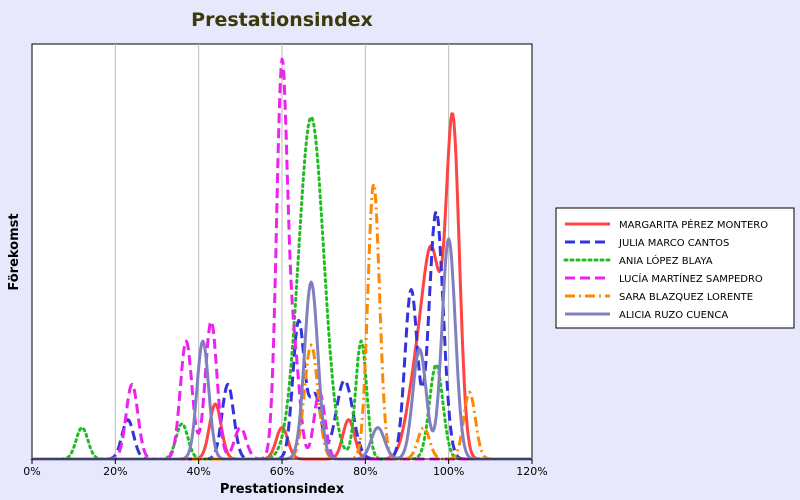 The image size is (800, 500). I want to click on x-tick-label: 60%, so click(282, 471).